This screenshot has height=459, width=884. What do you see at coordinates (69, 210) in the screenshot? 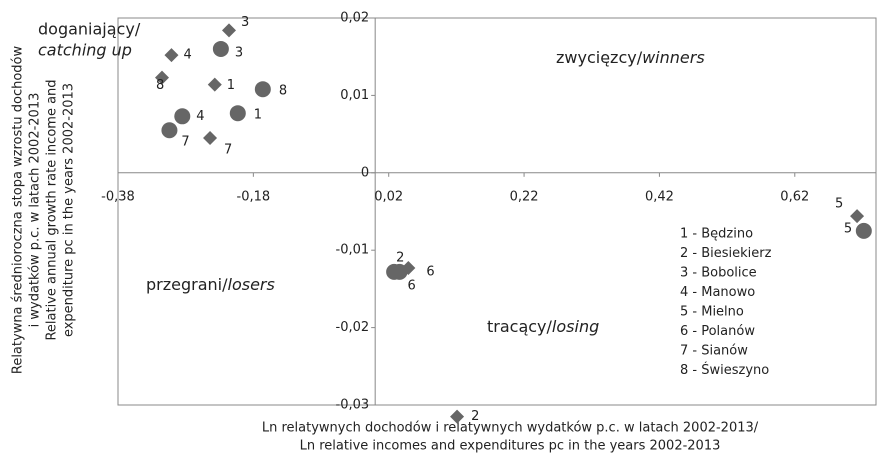
I see `y-axis-title-line: expenditure pc in the years 2002-2013` at bounding box center [69, 210].